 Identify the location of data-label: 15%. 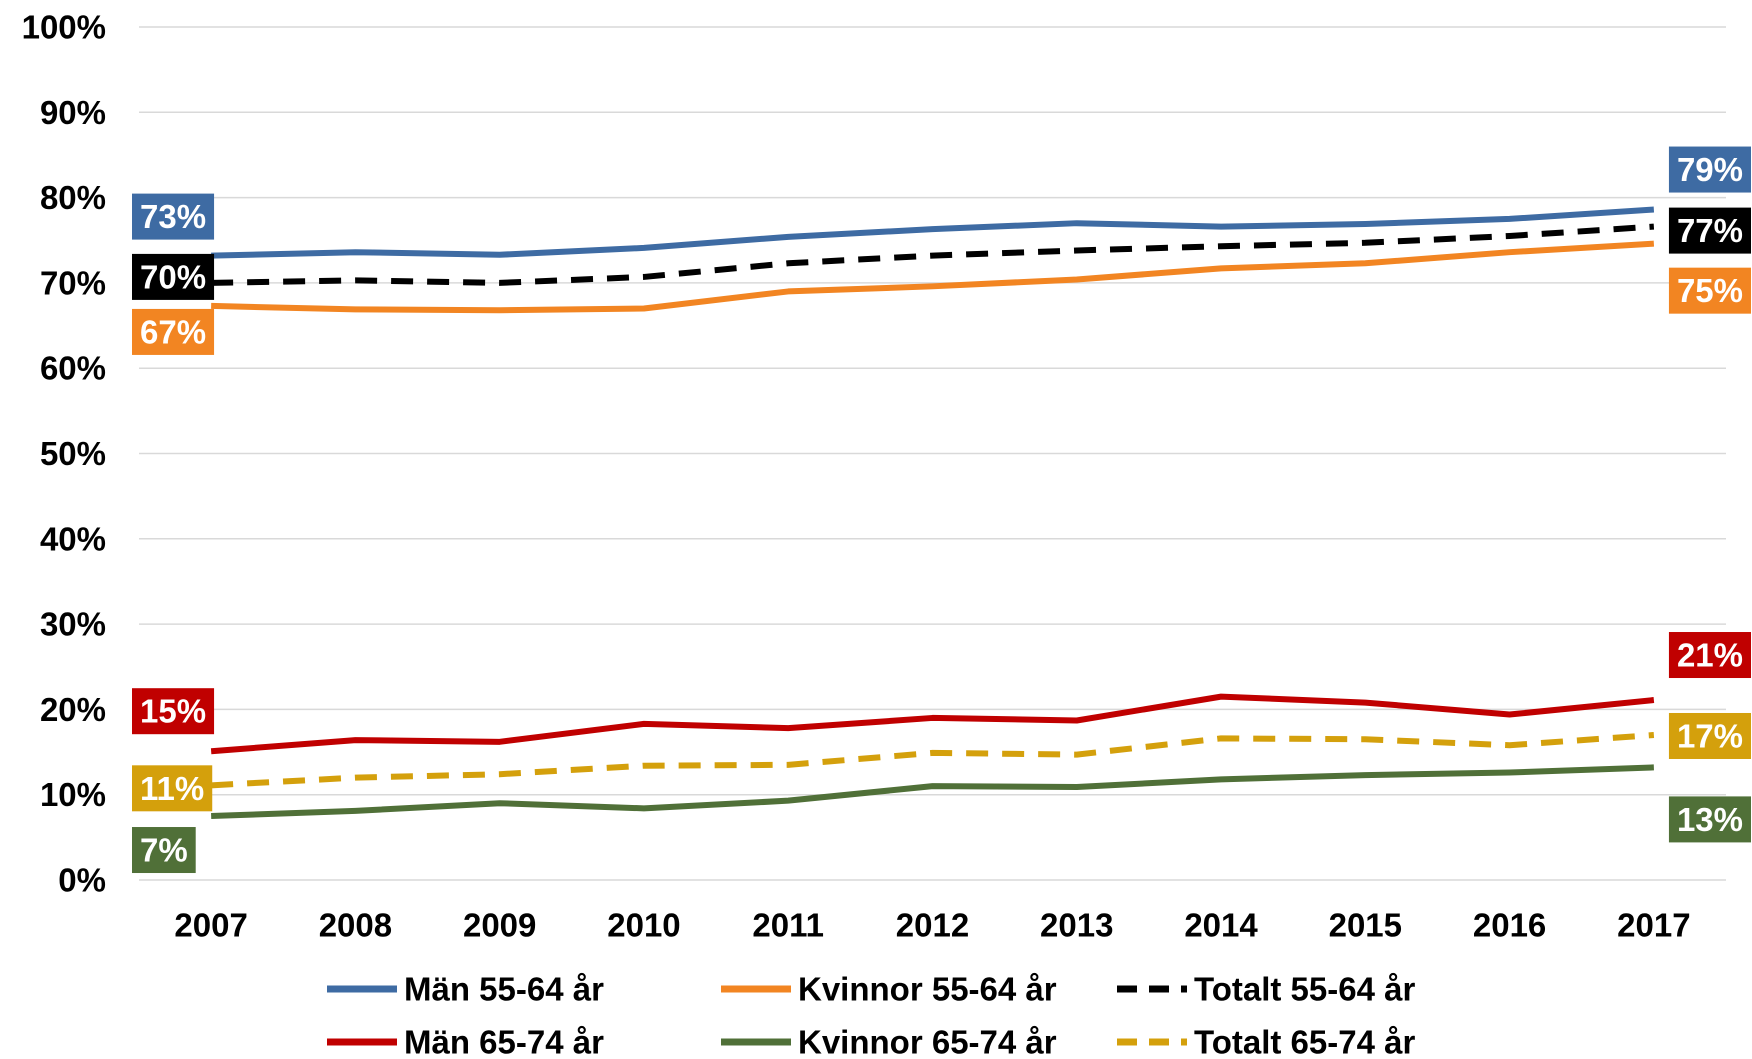
(173, 711).